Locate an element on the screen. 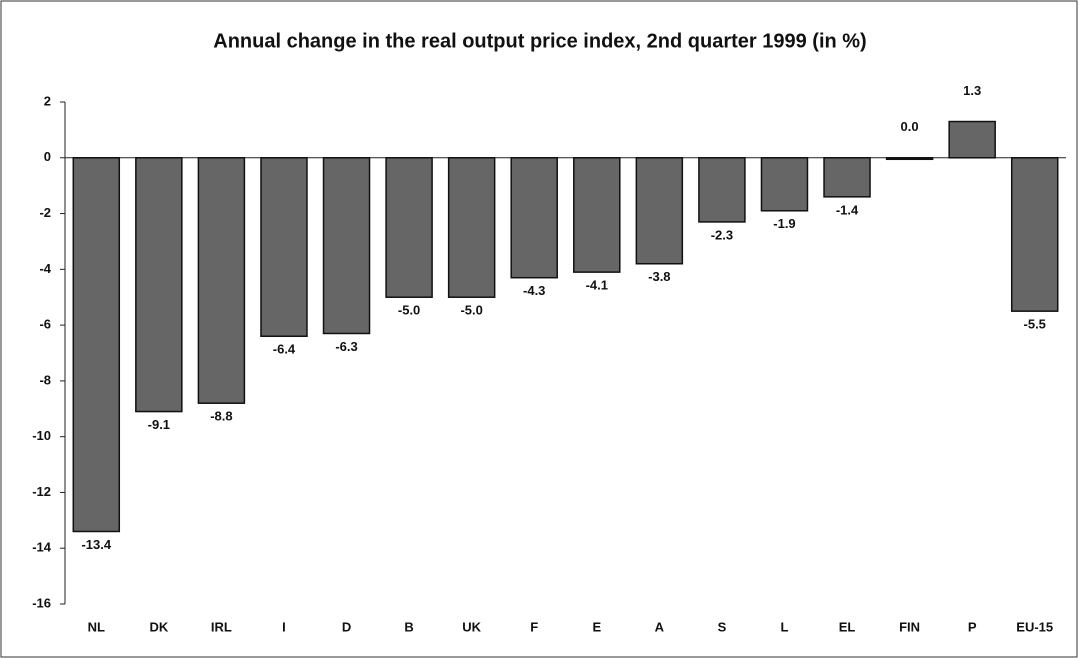 This screenshot has width=1078, height=658. value-label: -13.4 is located at coordinates (96, 544).